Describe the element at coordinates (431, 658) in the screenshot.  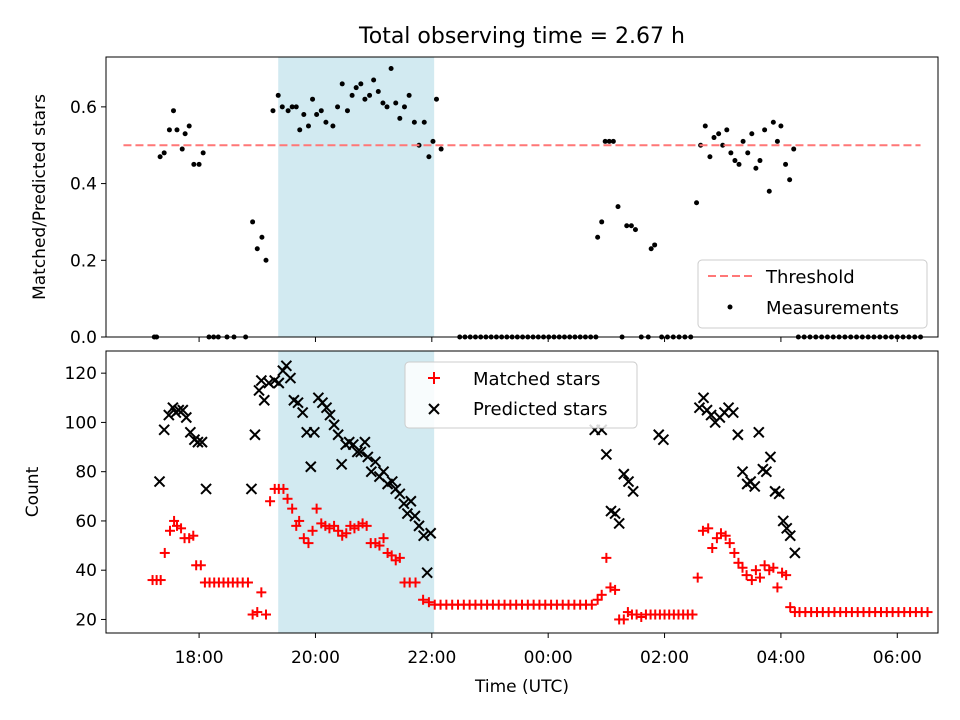
I see `x-tick-label: 22:00` at that location.